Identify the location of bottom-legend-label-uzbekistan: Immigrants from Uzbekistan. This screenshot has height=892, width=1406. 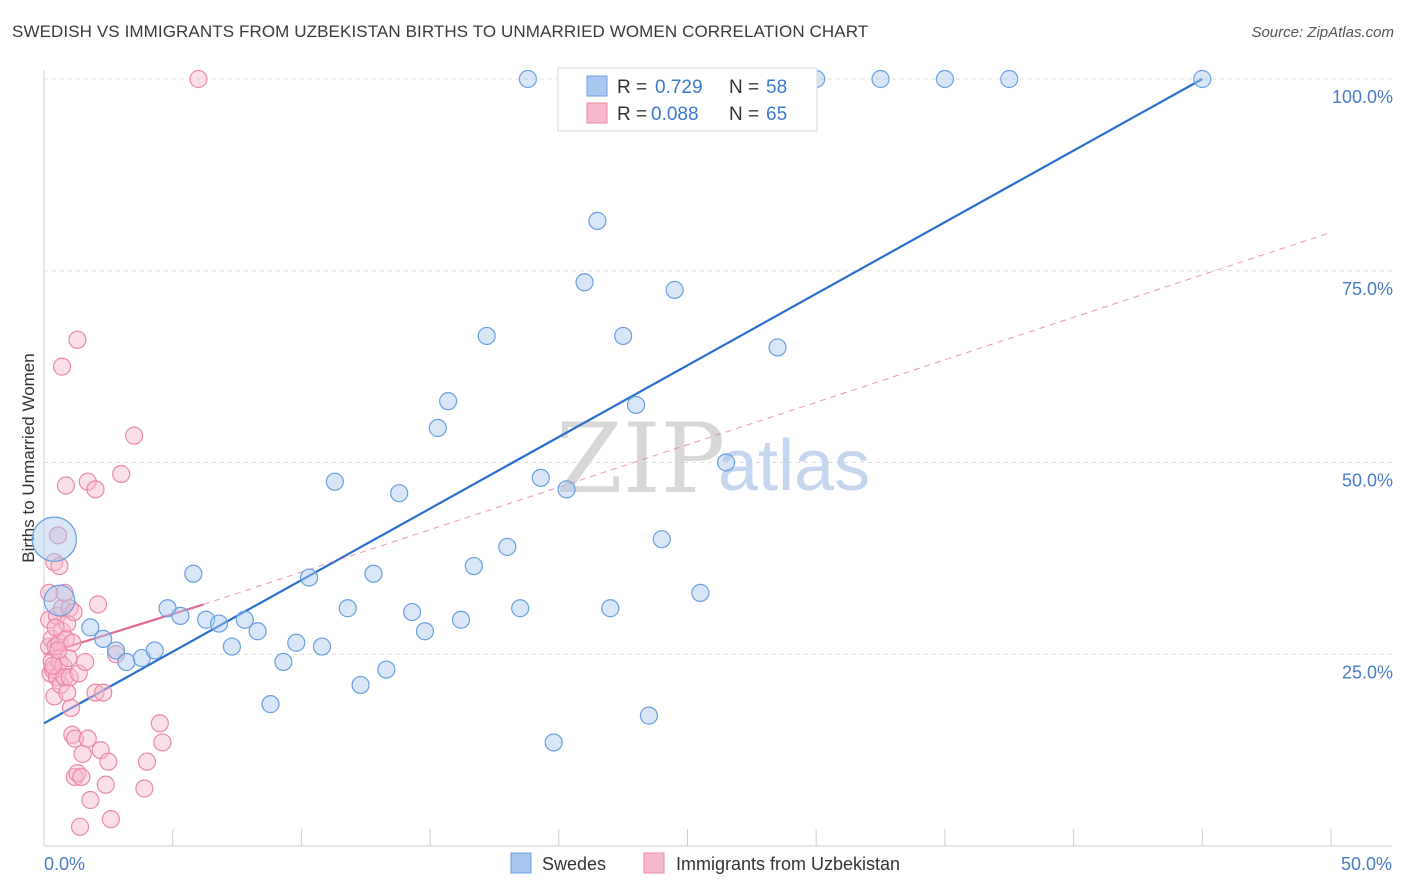
(788, 864).